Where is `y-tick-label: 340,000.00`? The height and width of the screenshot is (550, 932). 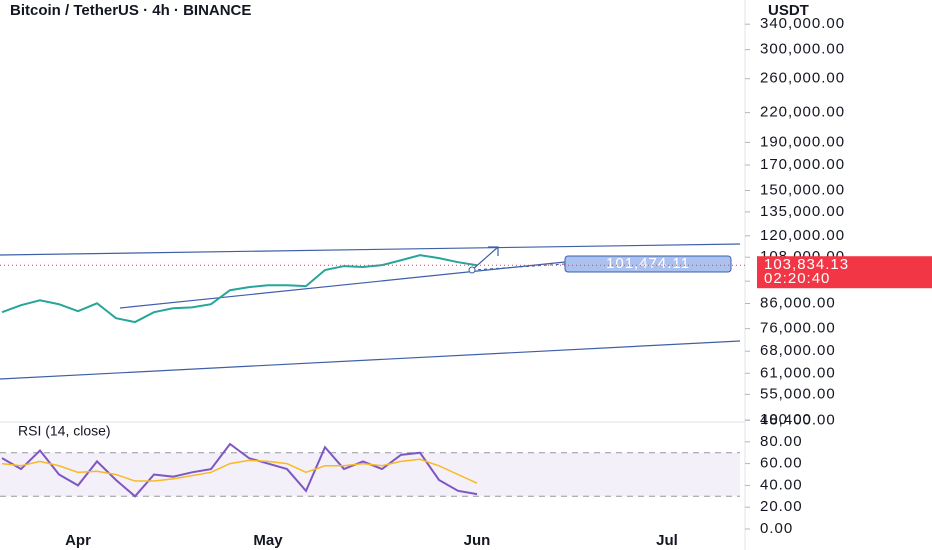 y-tick-label: 340,000.00 is located at coordinates (802, 23).